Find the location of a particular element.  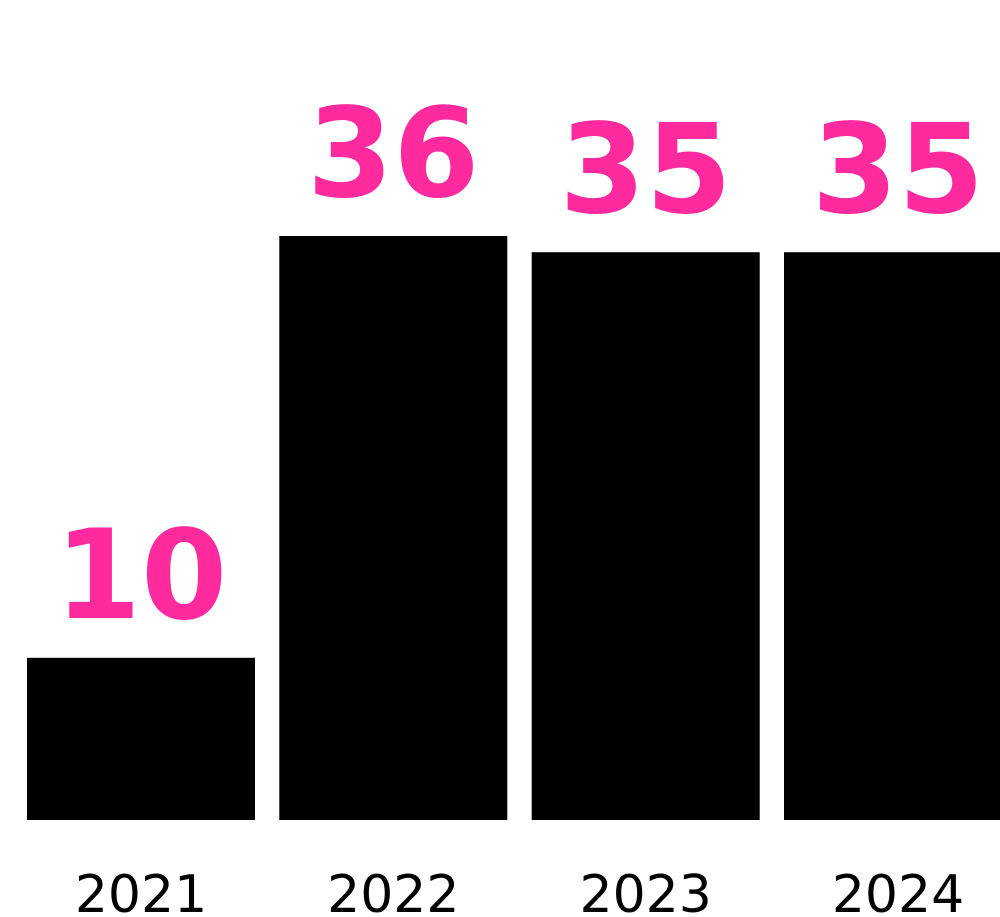

bar-2021 is located at coordinates (141, 738).